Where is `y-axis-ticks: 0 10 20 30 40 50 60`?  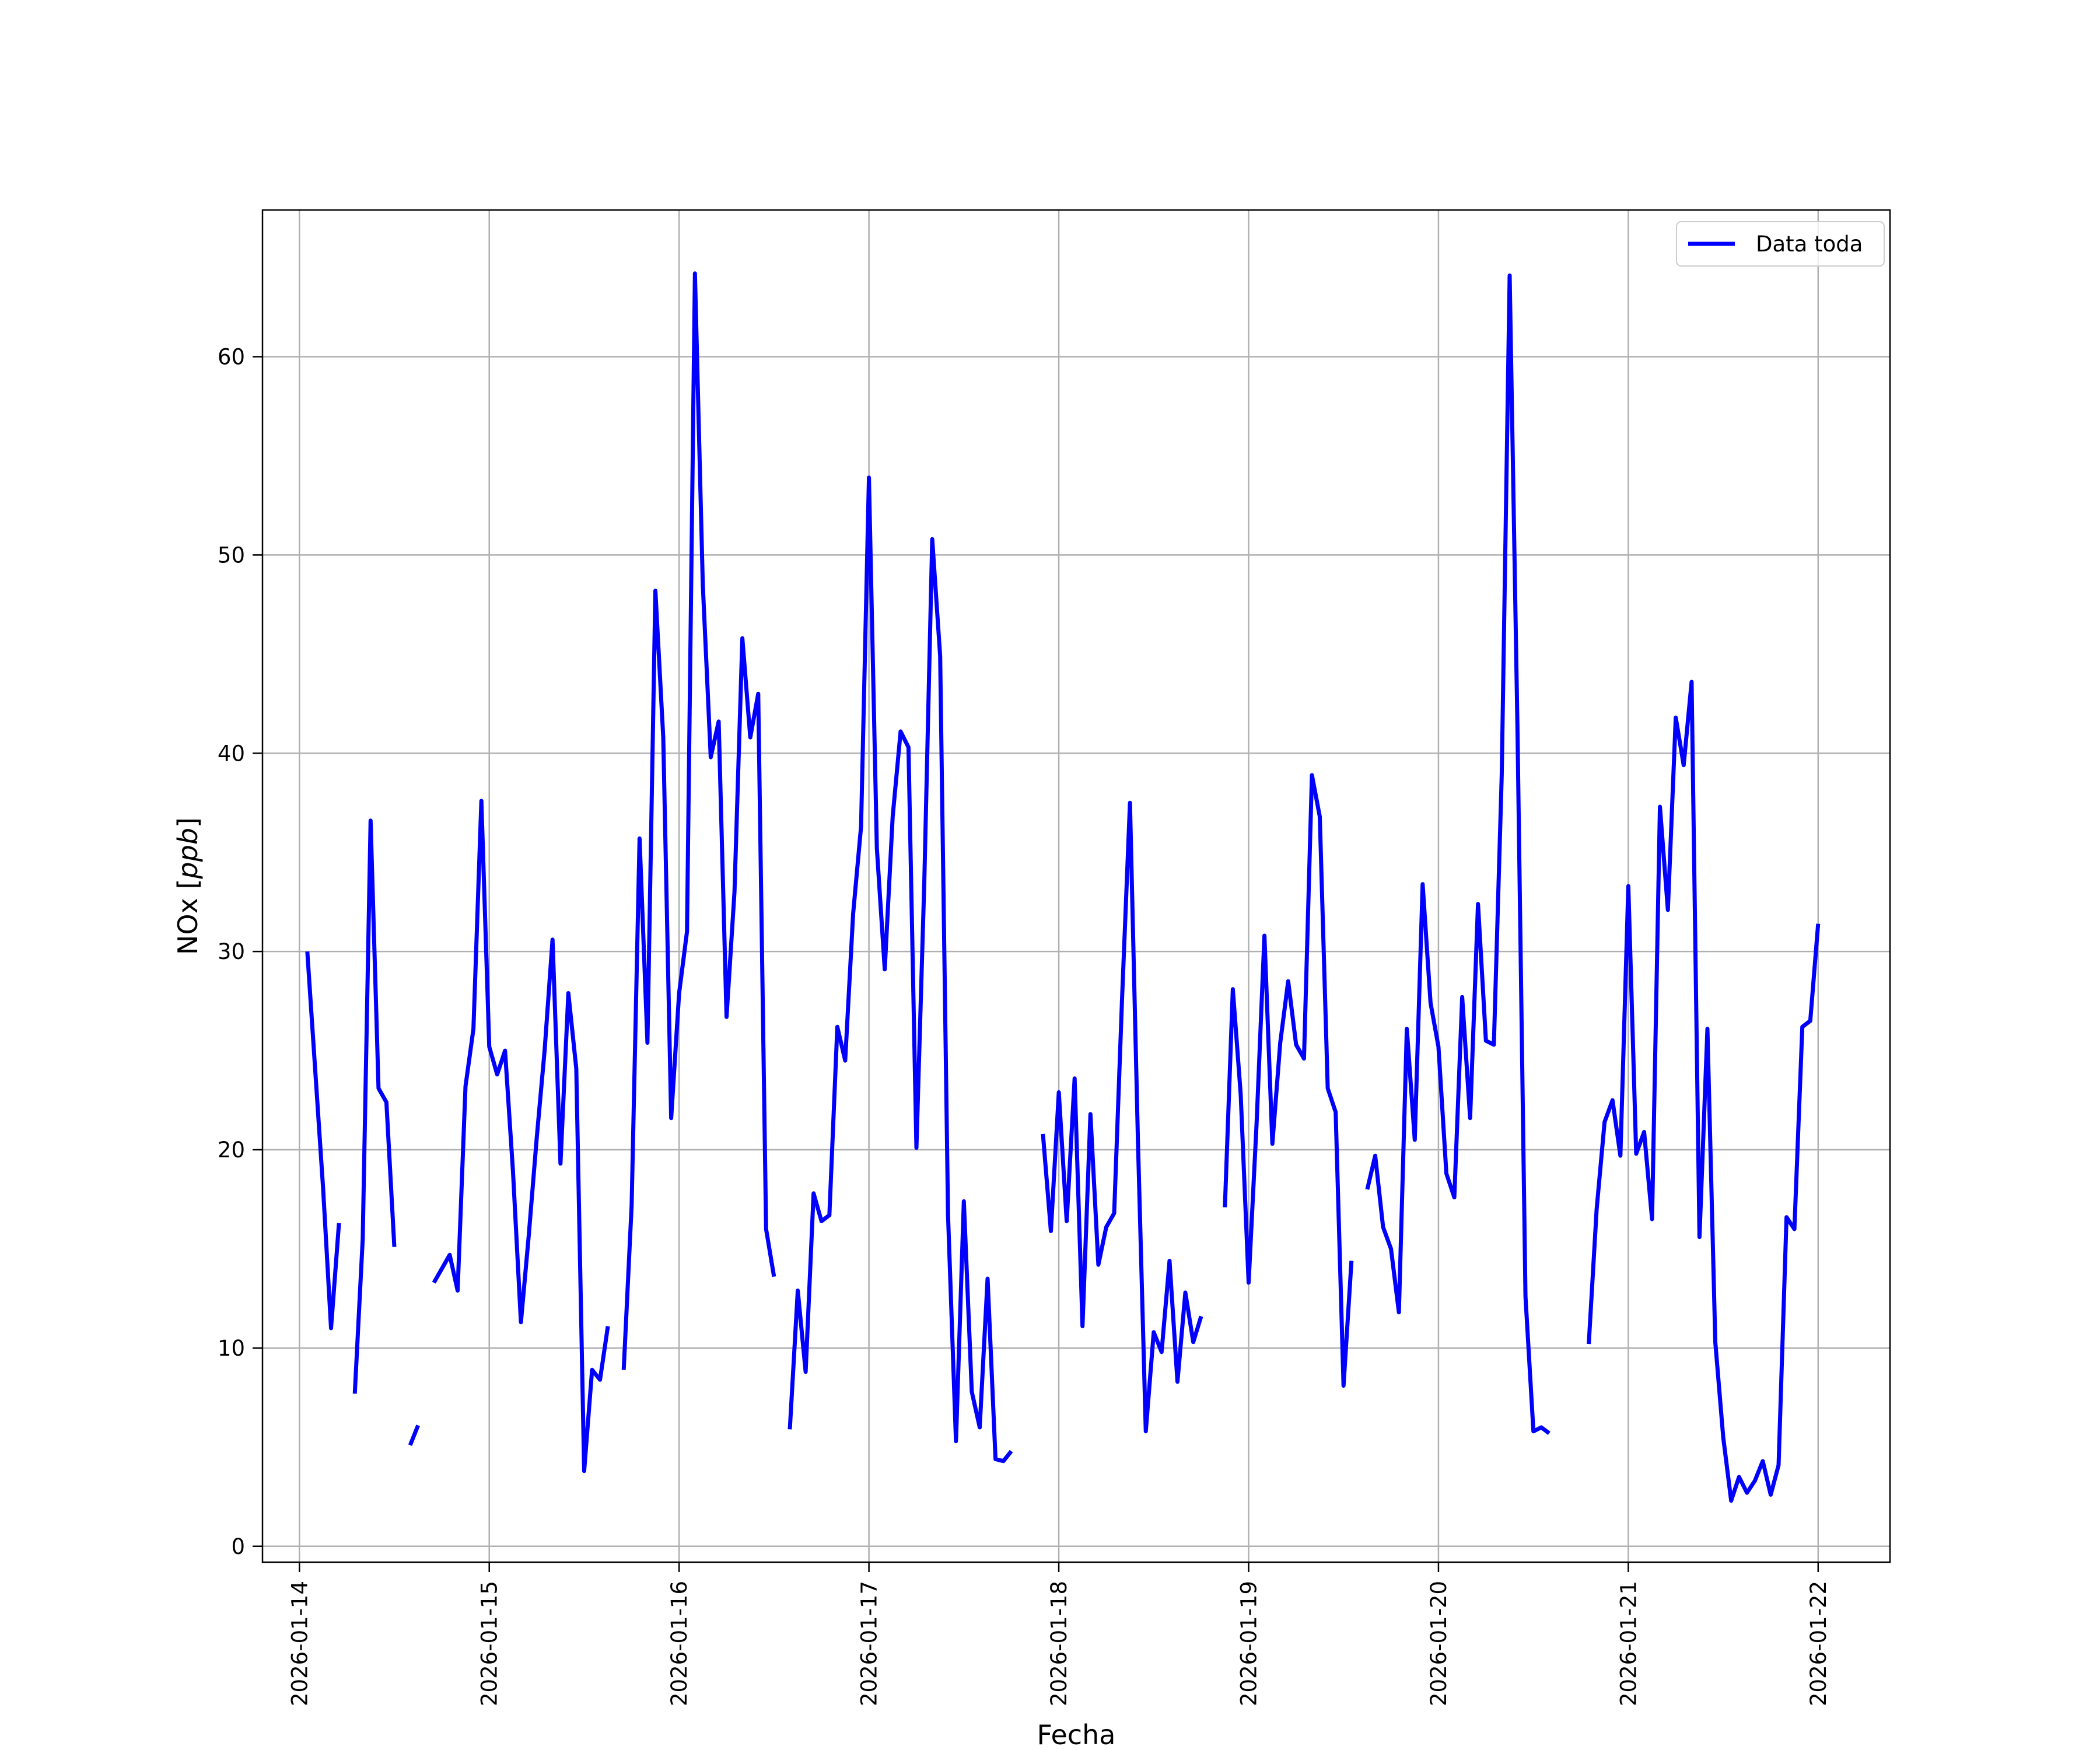
y-axis-ticks: 0 10 20 30 40 50 60 is located at coordinates (240, 952).